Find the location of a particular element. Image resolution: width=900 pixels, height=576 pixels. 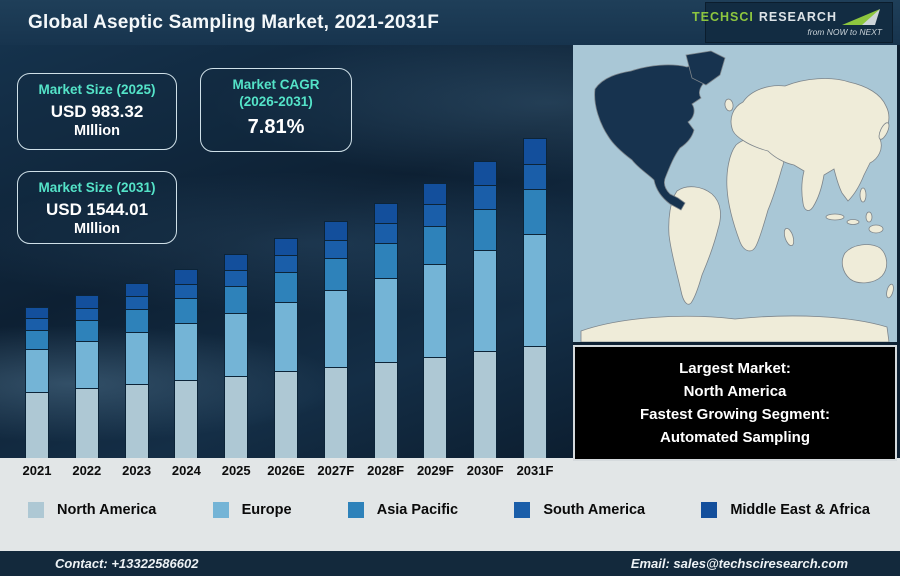

bar-2028F is located at coordinates (385, 330).